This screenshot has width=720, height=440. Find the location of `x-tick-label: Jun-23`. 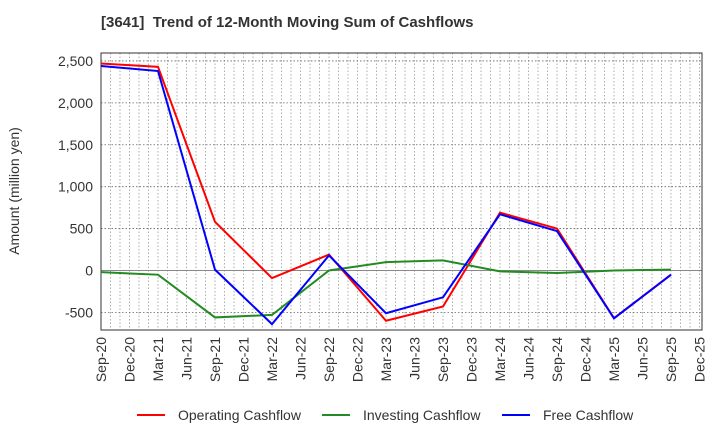

x-tick-label: Jun-23 is located at coordinates (415, 358).